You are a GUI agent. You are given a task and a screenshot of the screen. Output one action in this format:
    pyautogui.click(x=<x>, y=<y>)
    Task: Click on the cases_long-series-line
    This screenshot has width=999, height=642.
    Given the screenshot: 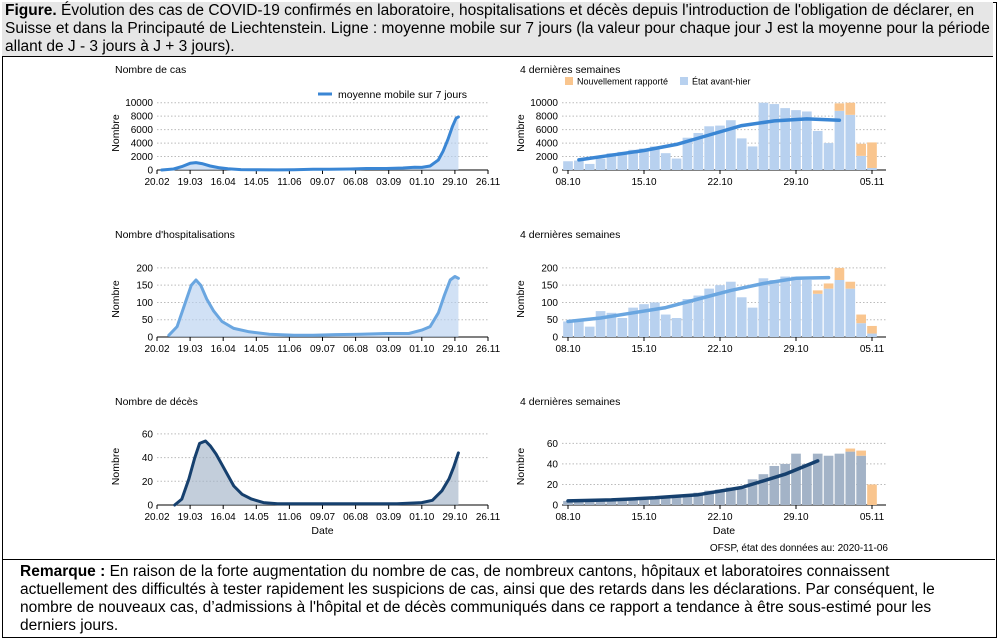 What is the action you would take?
    pyautogui.click(x=310, y=143)
    